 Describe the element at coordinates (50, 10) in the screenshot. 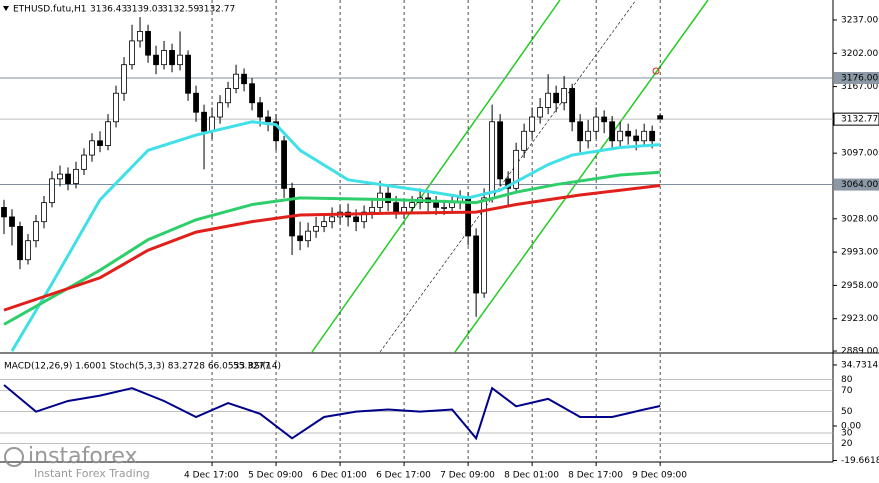

I see `symbol: ETHUSD.futu,H1` at that location.